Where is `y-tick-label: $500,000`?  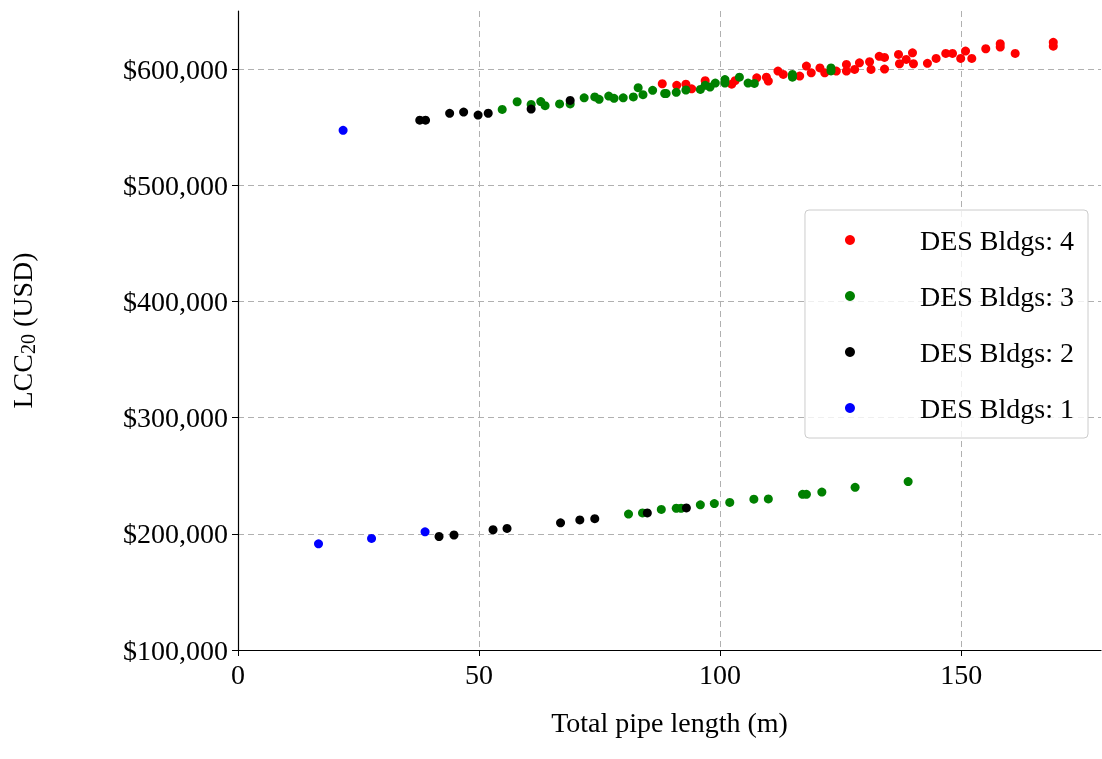
y-tick-label: $500,000 is located at coordinates (175, 185).